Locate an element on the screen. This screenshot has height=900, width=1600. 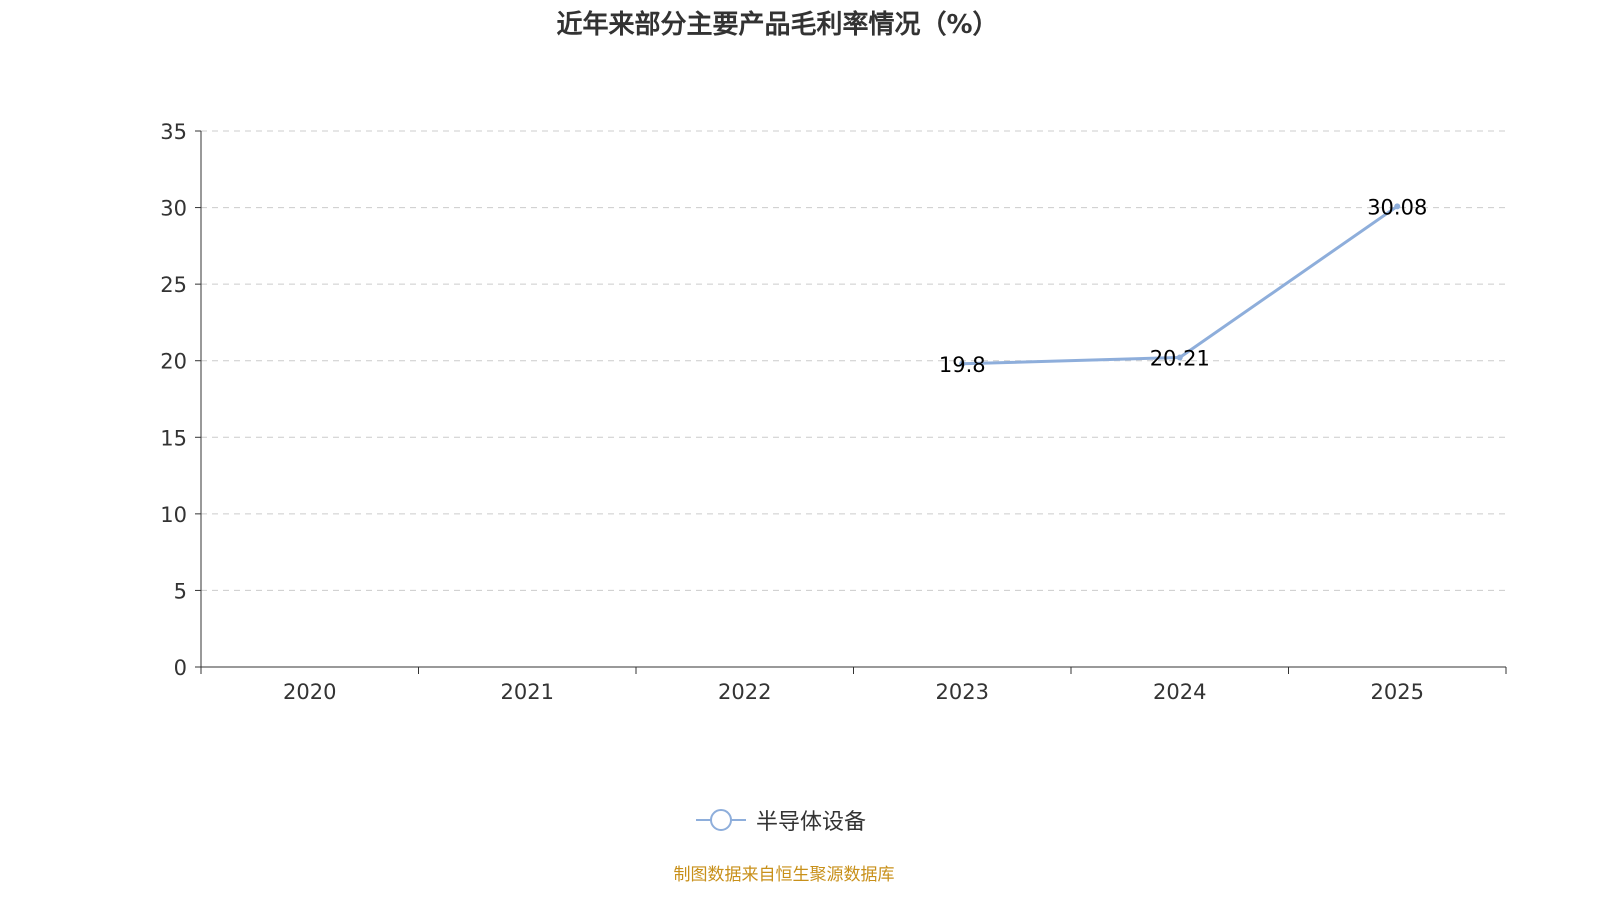
x-tick-label: 2024 is located at coordinates (1179, 692).